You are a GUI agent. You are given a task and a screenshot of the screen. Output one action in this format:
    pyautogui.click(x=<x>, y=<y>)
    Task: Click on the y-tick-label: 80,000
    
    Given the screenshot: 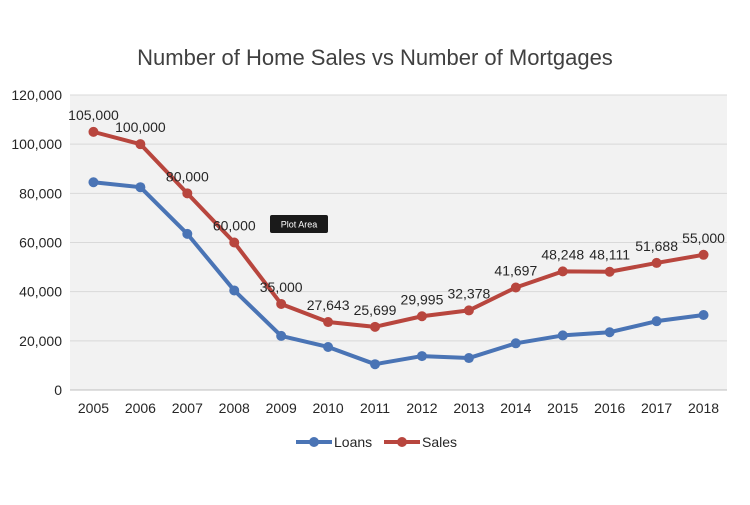 What is the action you would take?
    pyautogui.click(x=40, y=193)
    